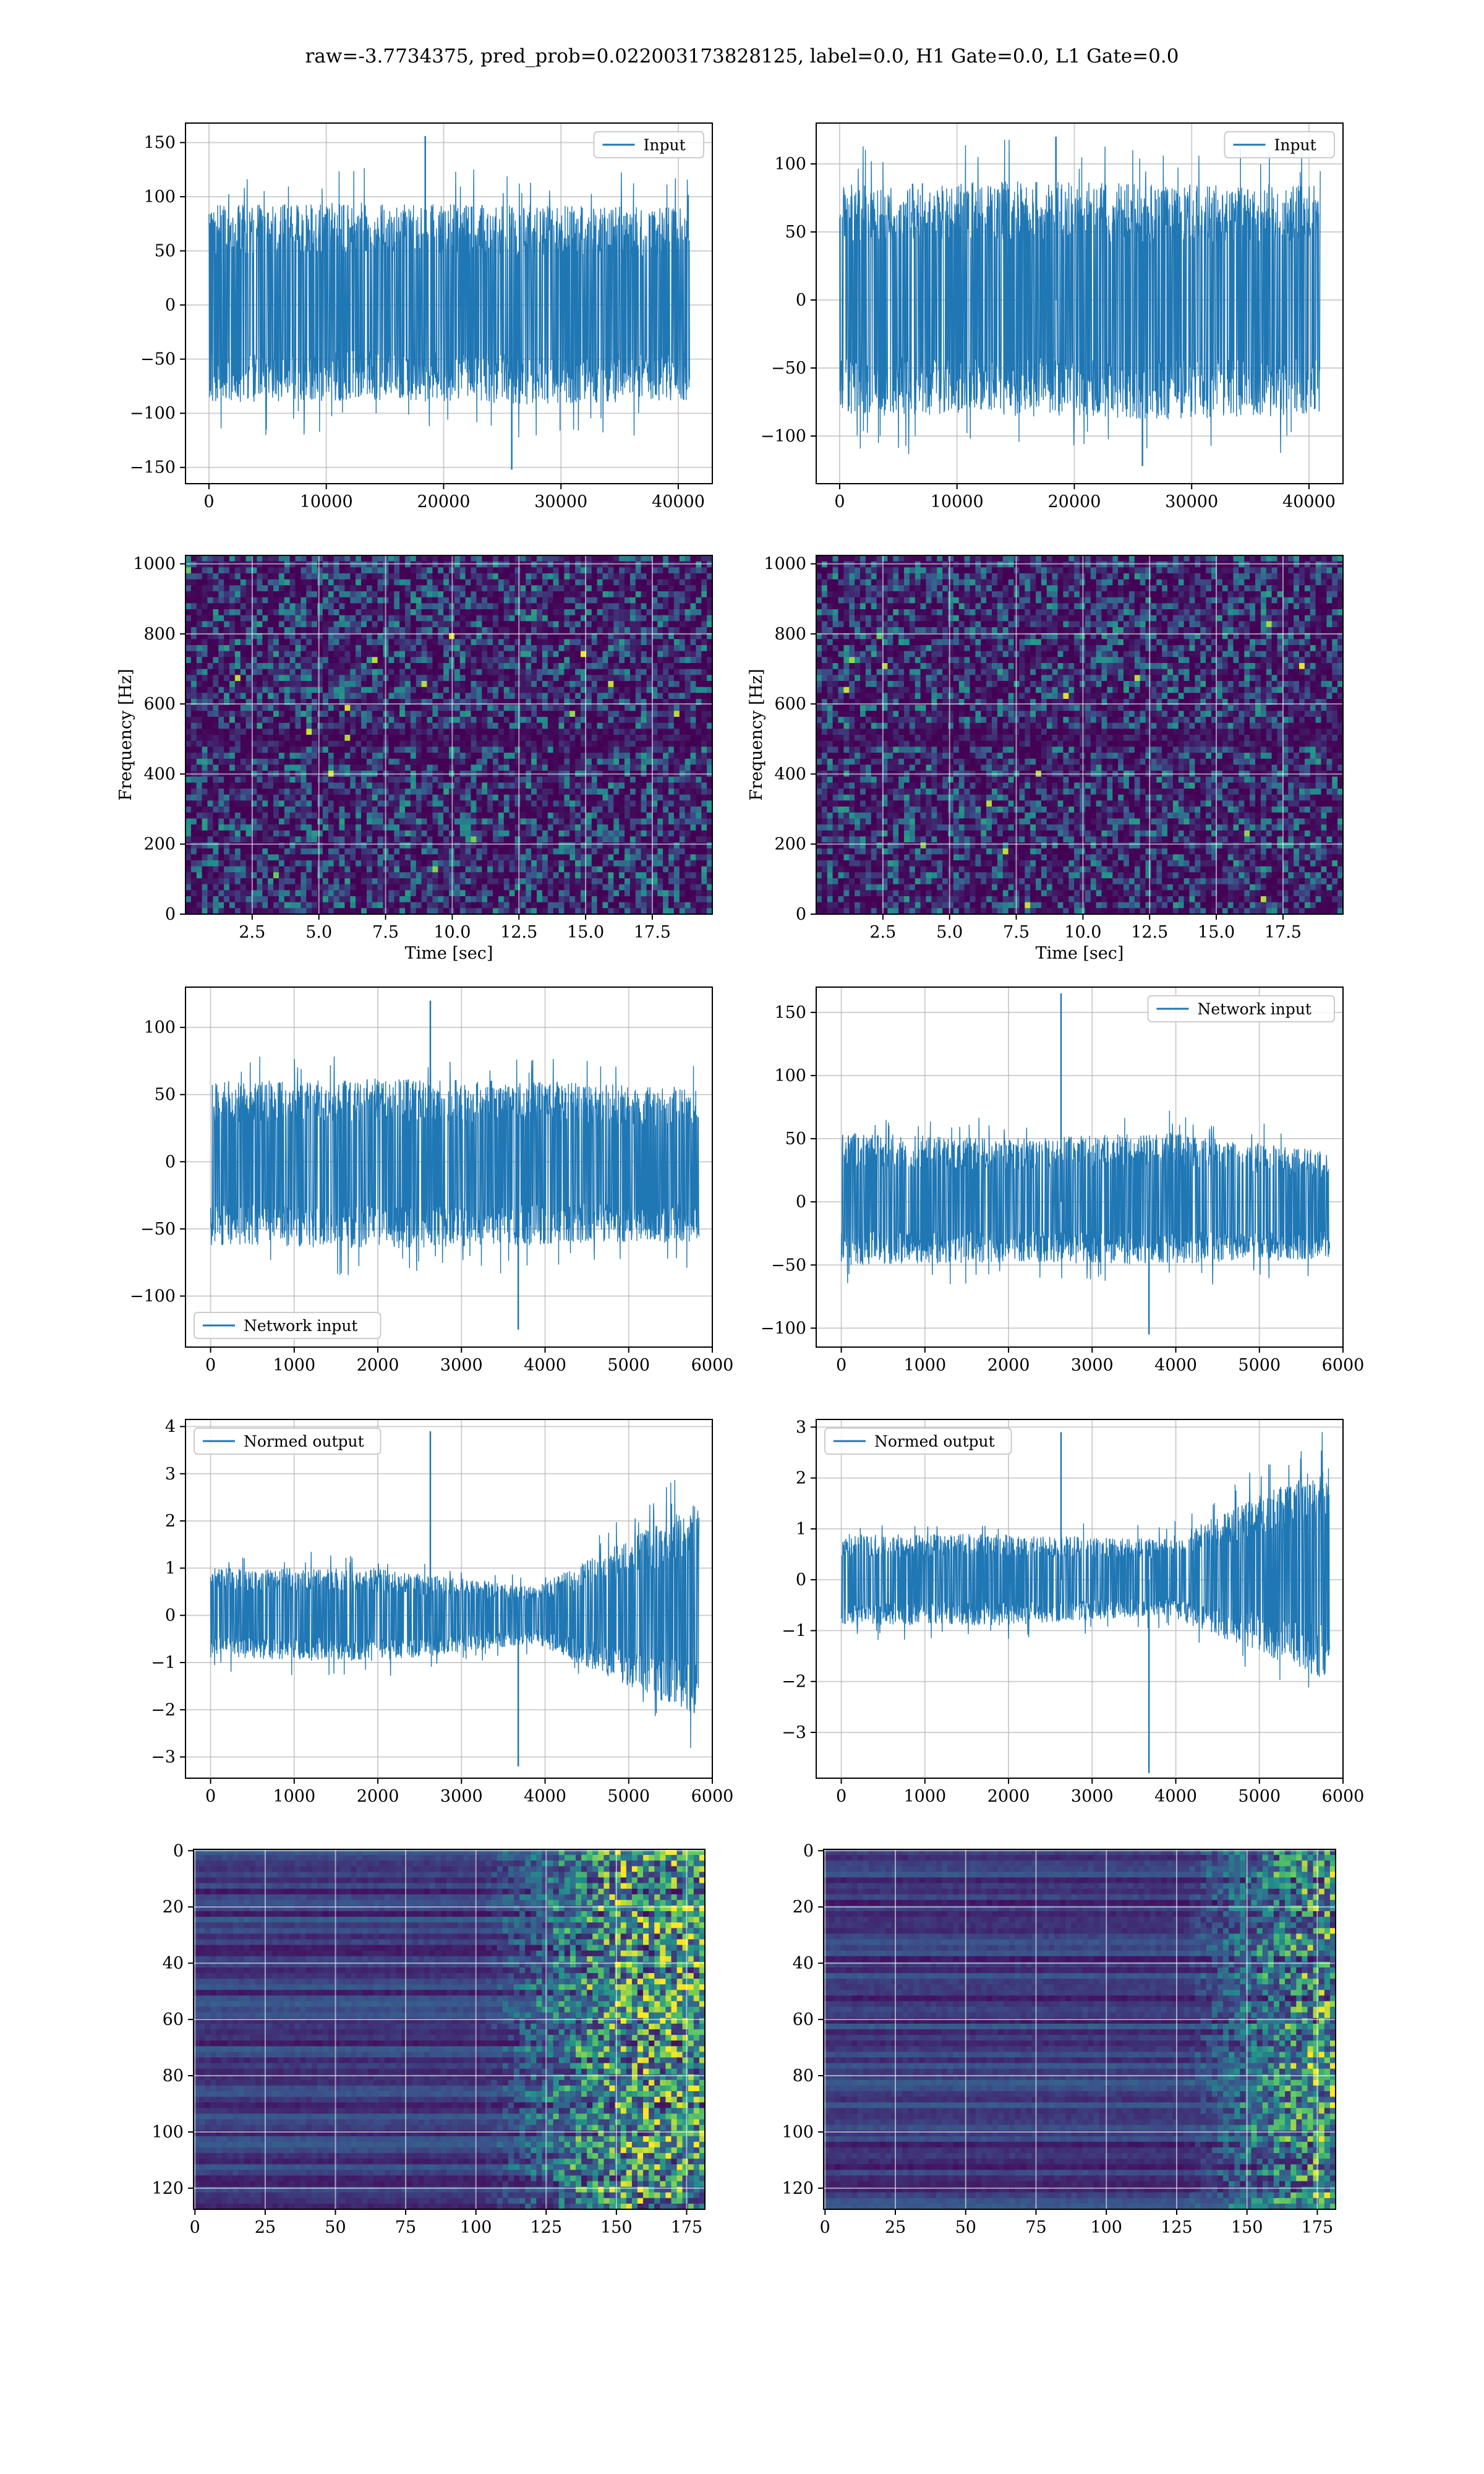 Image resolution: width=1484 pixels, height=2474 pixels. Describe the element at coordinates (1175, 1796) in the screenshot. I see `x-tick-label: 4000` at that location.